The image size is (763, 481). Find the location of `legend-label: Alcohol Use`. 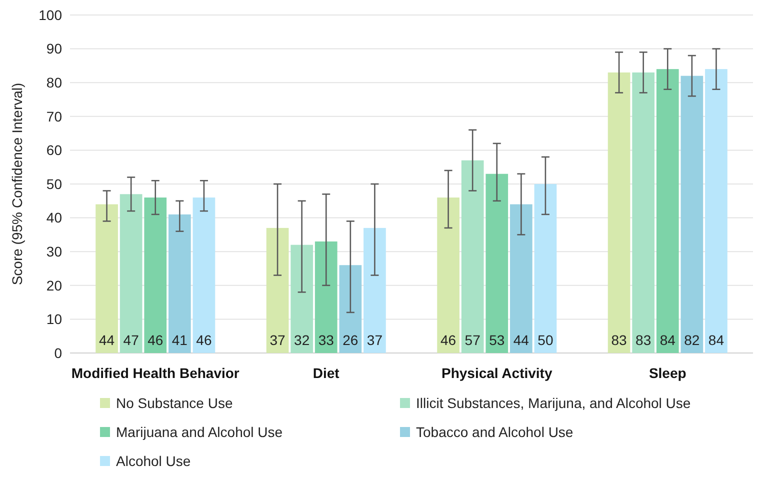

legend-label: Alcohol Use is located at coordinates (153, 461).